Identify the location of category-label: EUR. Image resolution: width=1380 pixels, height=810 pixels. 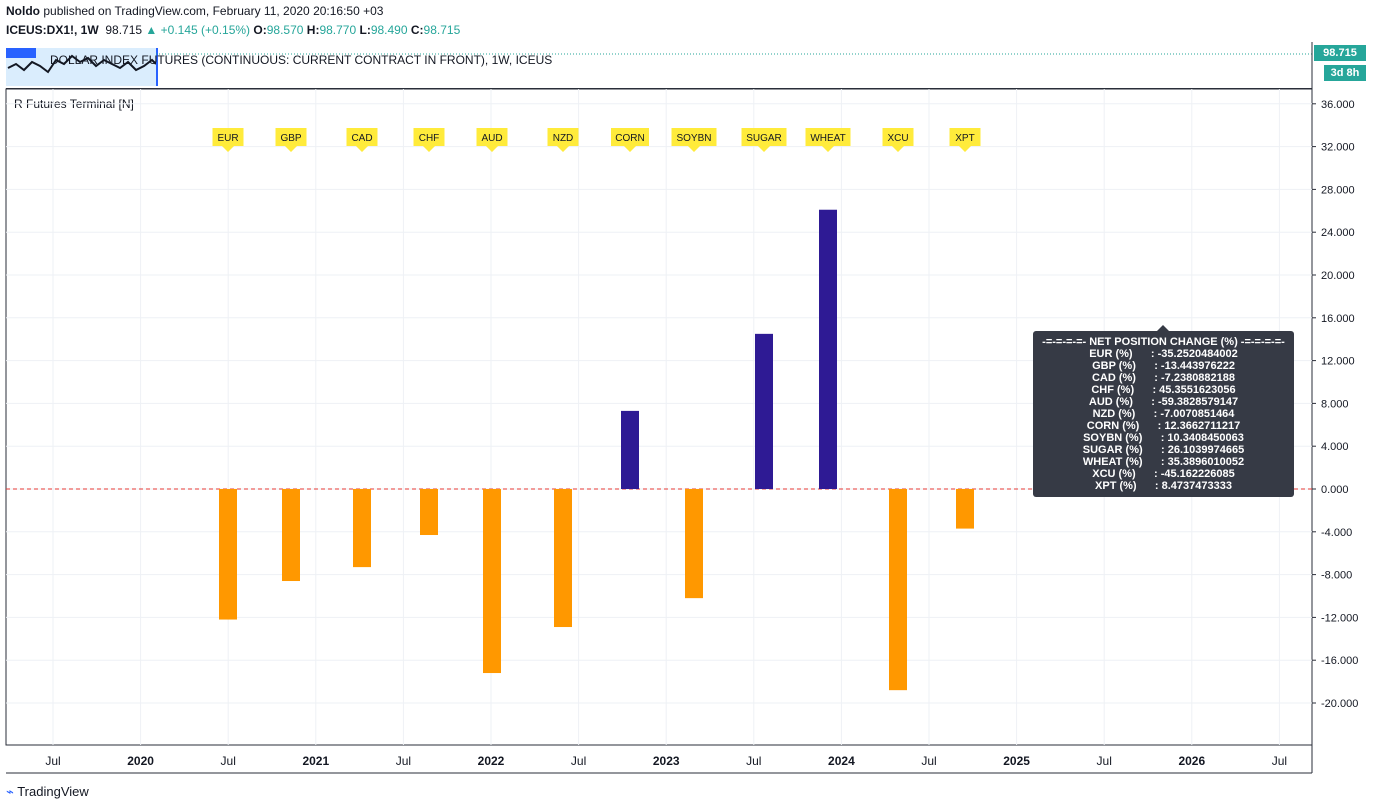
(227, 138).